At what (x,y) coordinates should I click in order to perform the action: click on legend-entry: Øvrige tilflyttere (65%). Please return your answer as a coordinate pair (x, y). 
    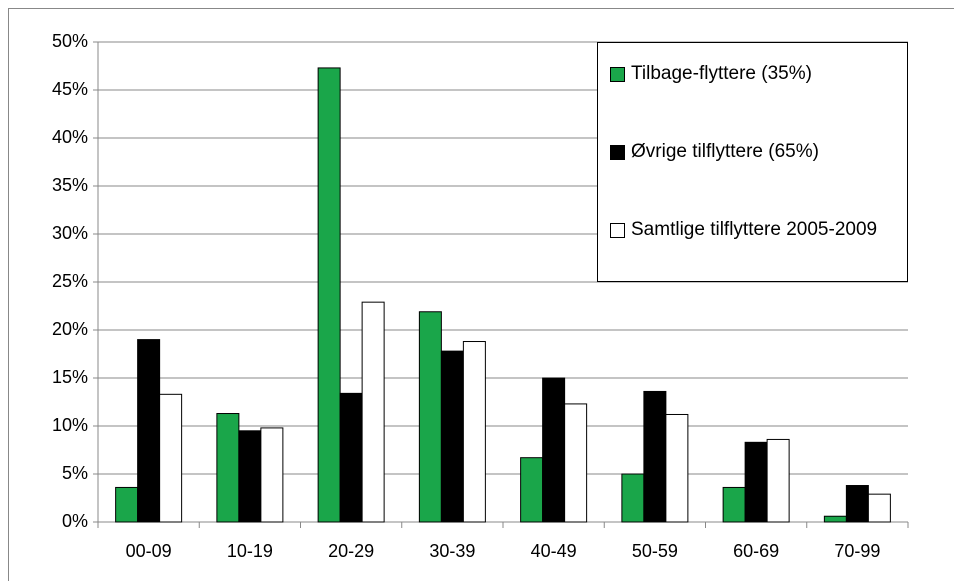
    Looking at the image, I should click on (754, 152).